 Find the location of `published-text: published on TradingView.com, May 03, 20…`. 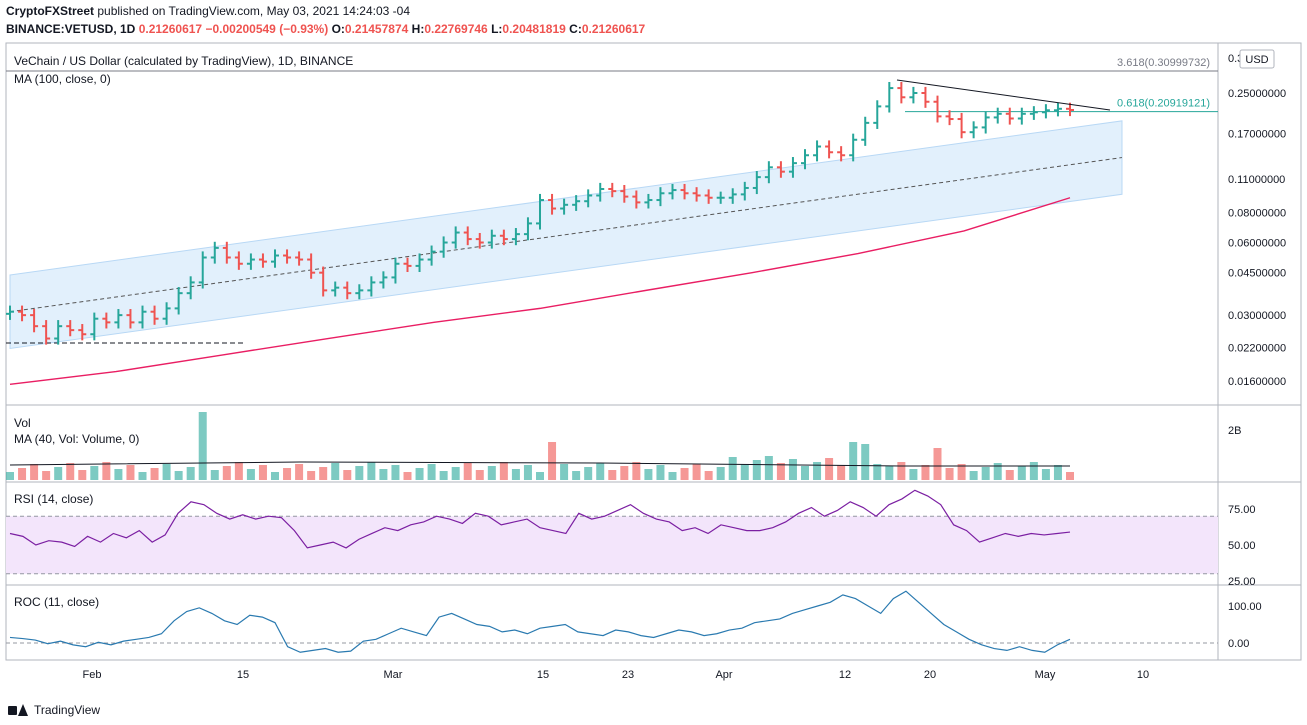

published-text: published on TradingView.com, May 03, 20… is located at coordinates (254, 11).